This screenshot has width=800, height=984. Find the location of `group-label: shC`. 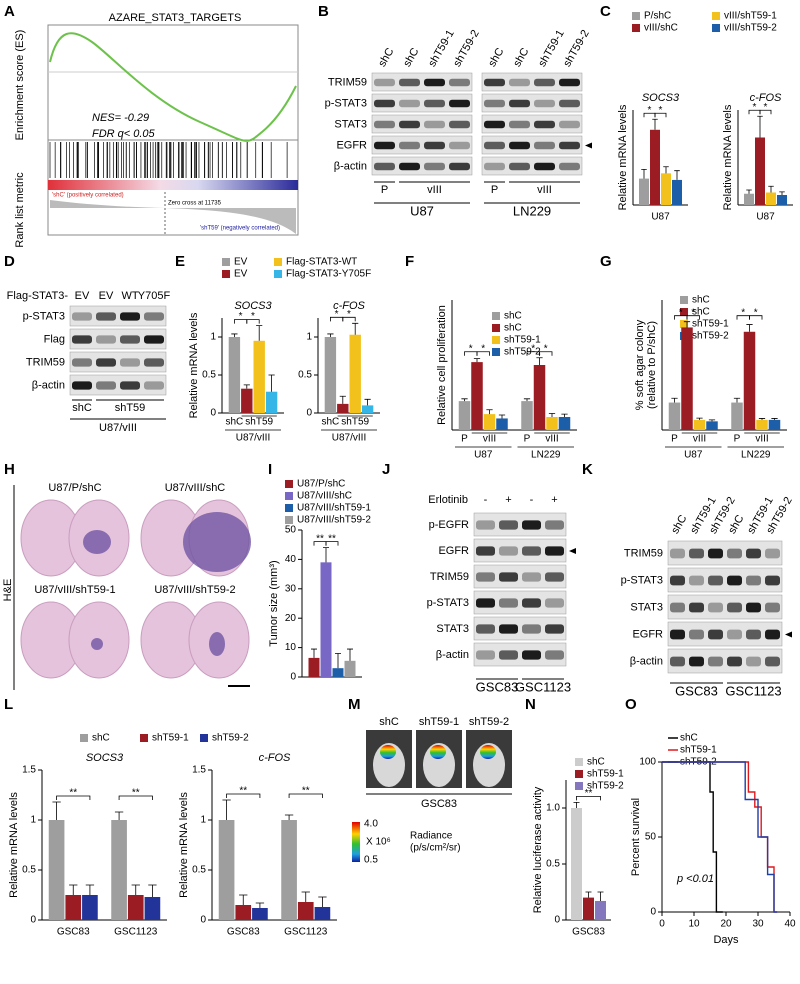

group-label: shC is located at coordinates (82, 408).